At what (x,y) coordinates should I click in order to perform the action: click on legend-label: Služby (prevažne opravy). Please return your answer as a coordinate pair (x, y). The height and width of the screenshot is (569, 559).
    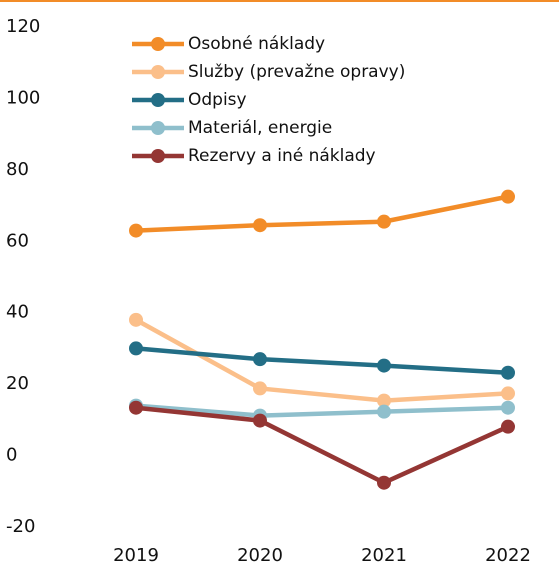
    Looking at the image, I should click on (296, 72).